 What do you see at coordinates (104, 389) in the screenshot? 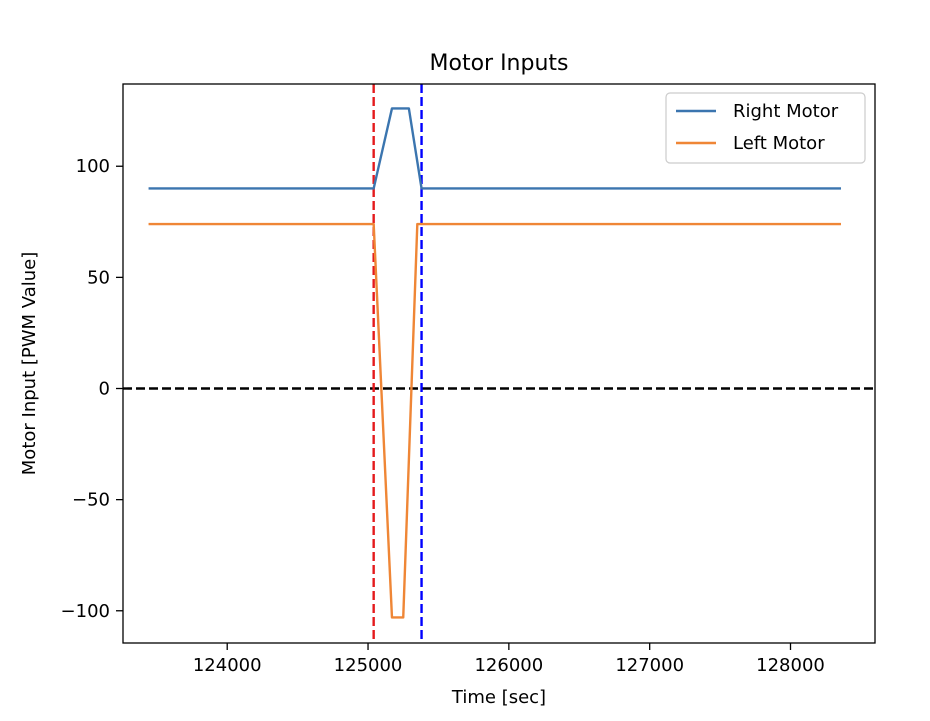
I see `y-tick-label: 0` at bounding box center [104, 389].